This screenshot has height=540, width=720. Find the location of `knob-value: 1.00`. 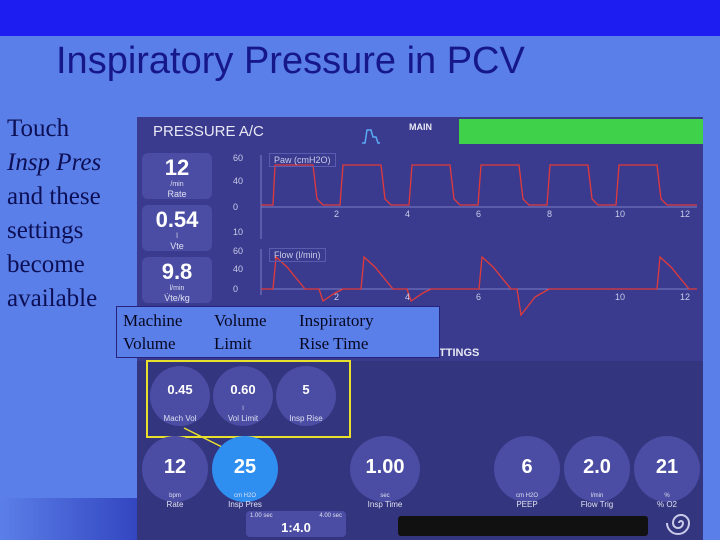

knob-value: 1.00 is located at coordinates (385, 467).